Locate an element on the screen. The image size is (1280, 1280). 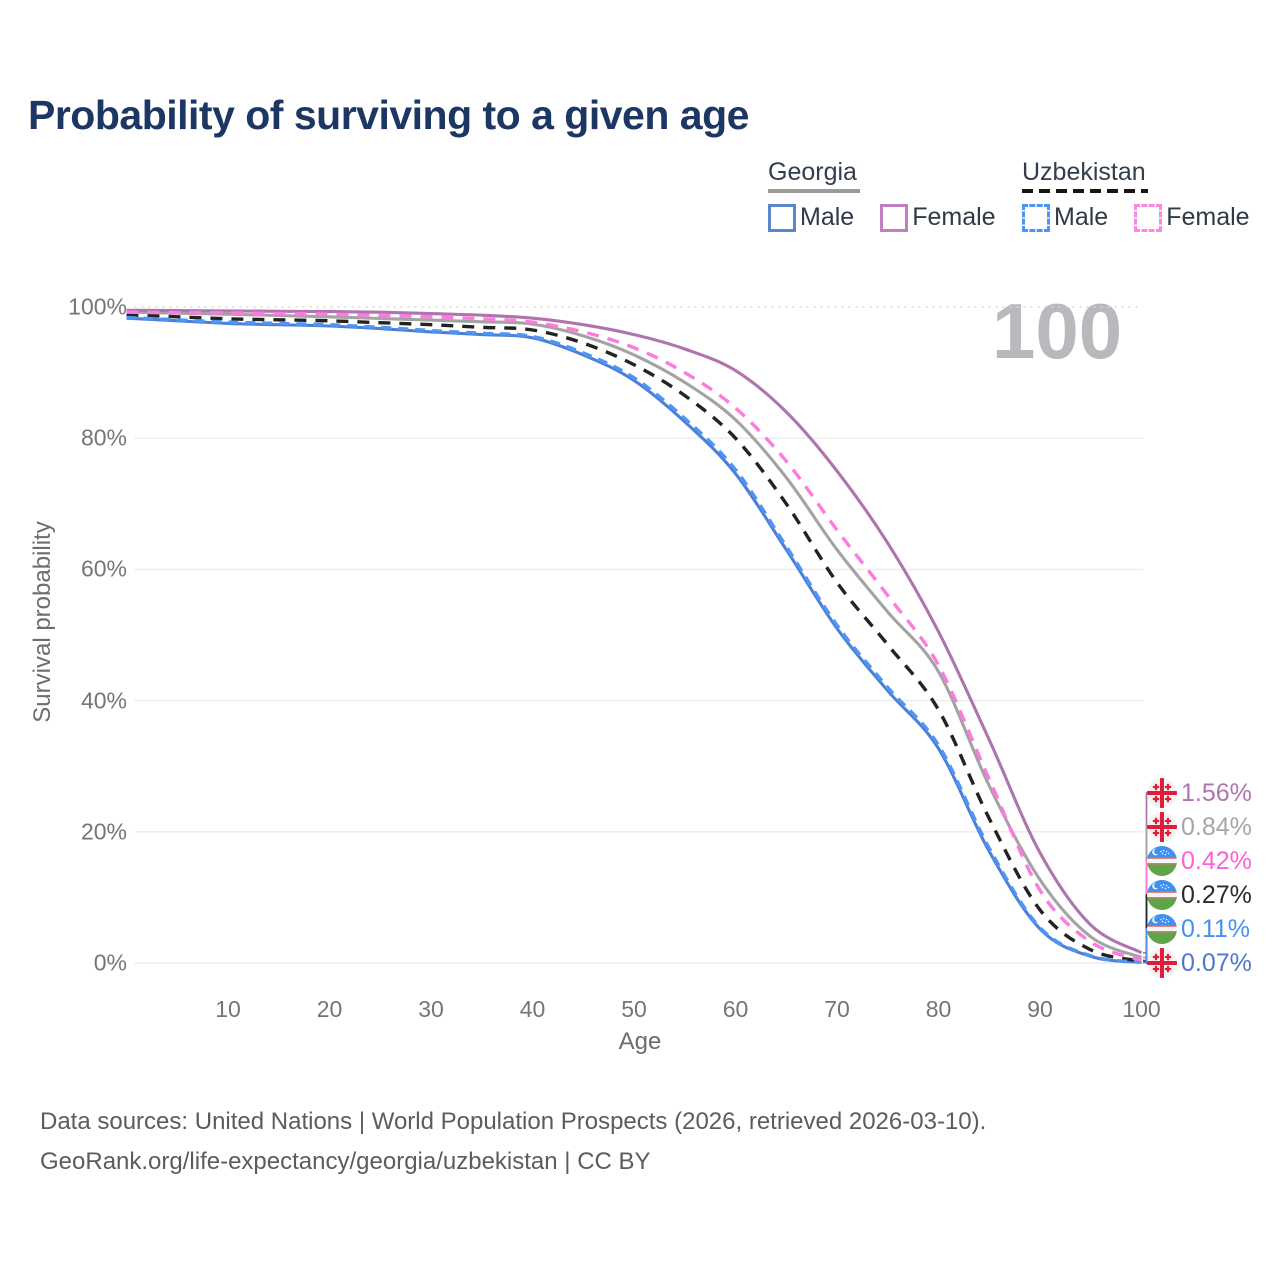
end-label-row-georgia-both: 0.84% is located at coordinates (1199, 827).